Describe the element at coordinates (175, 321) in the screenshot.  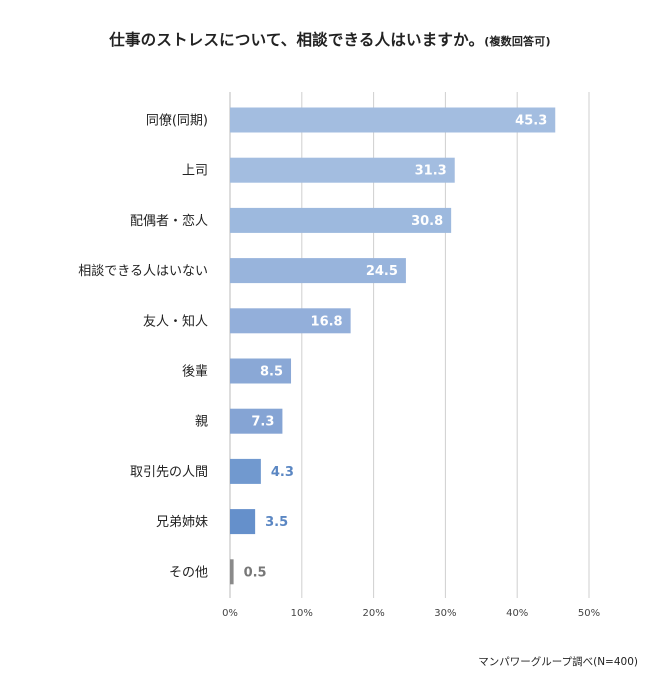
I see `category-label: 友人・知人` at that location.